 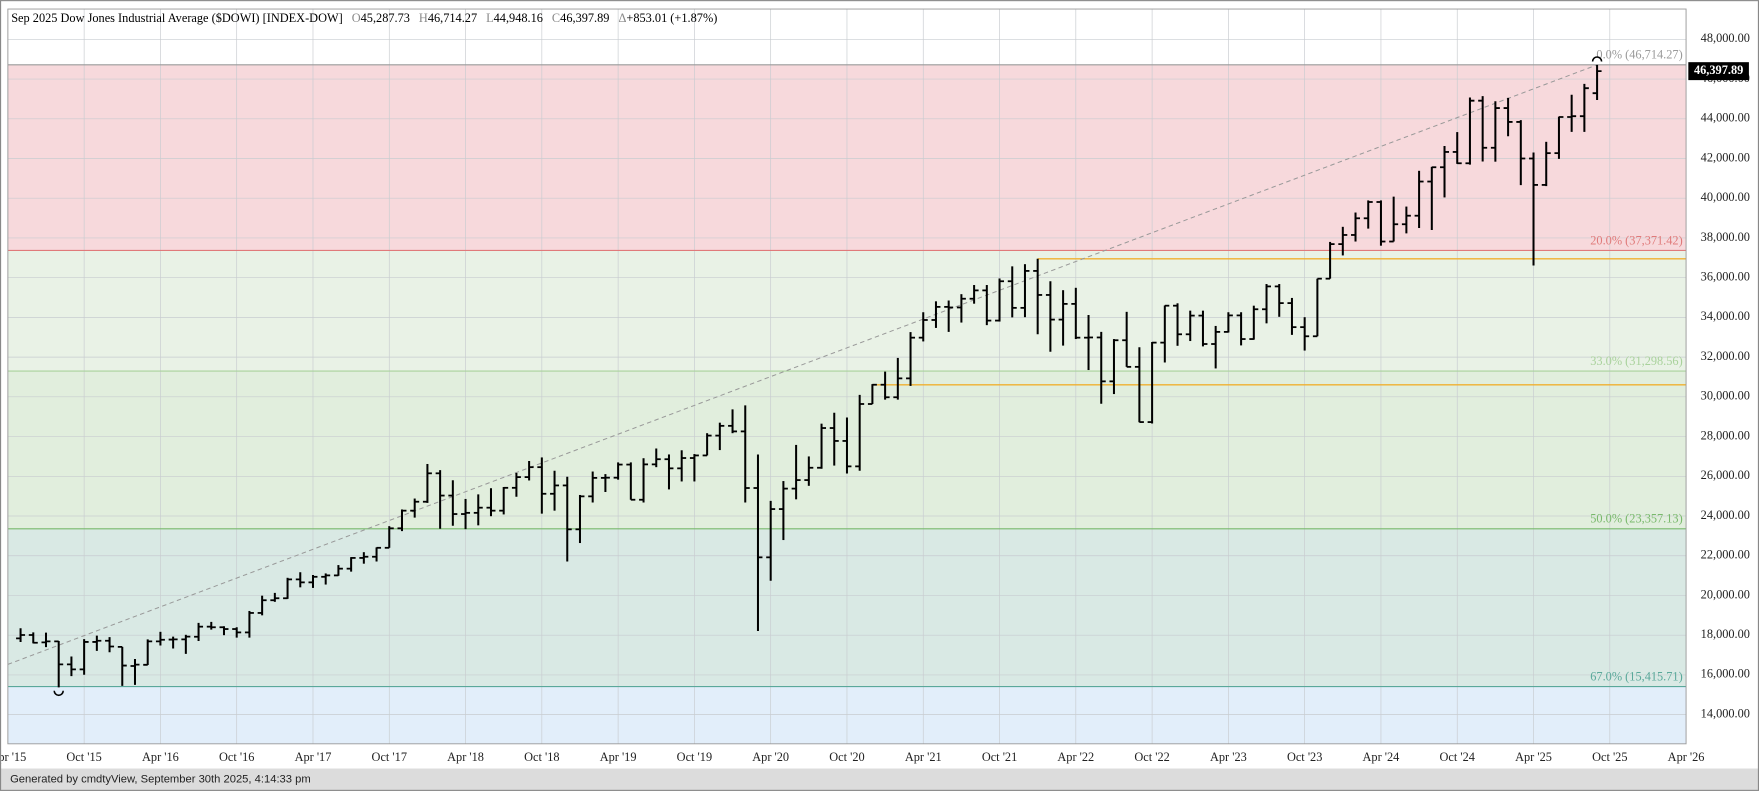 I want to click on header-value: +853.01 (+1.87%), so click(x=671, y=18).